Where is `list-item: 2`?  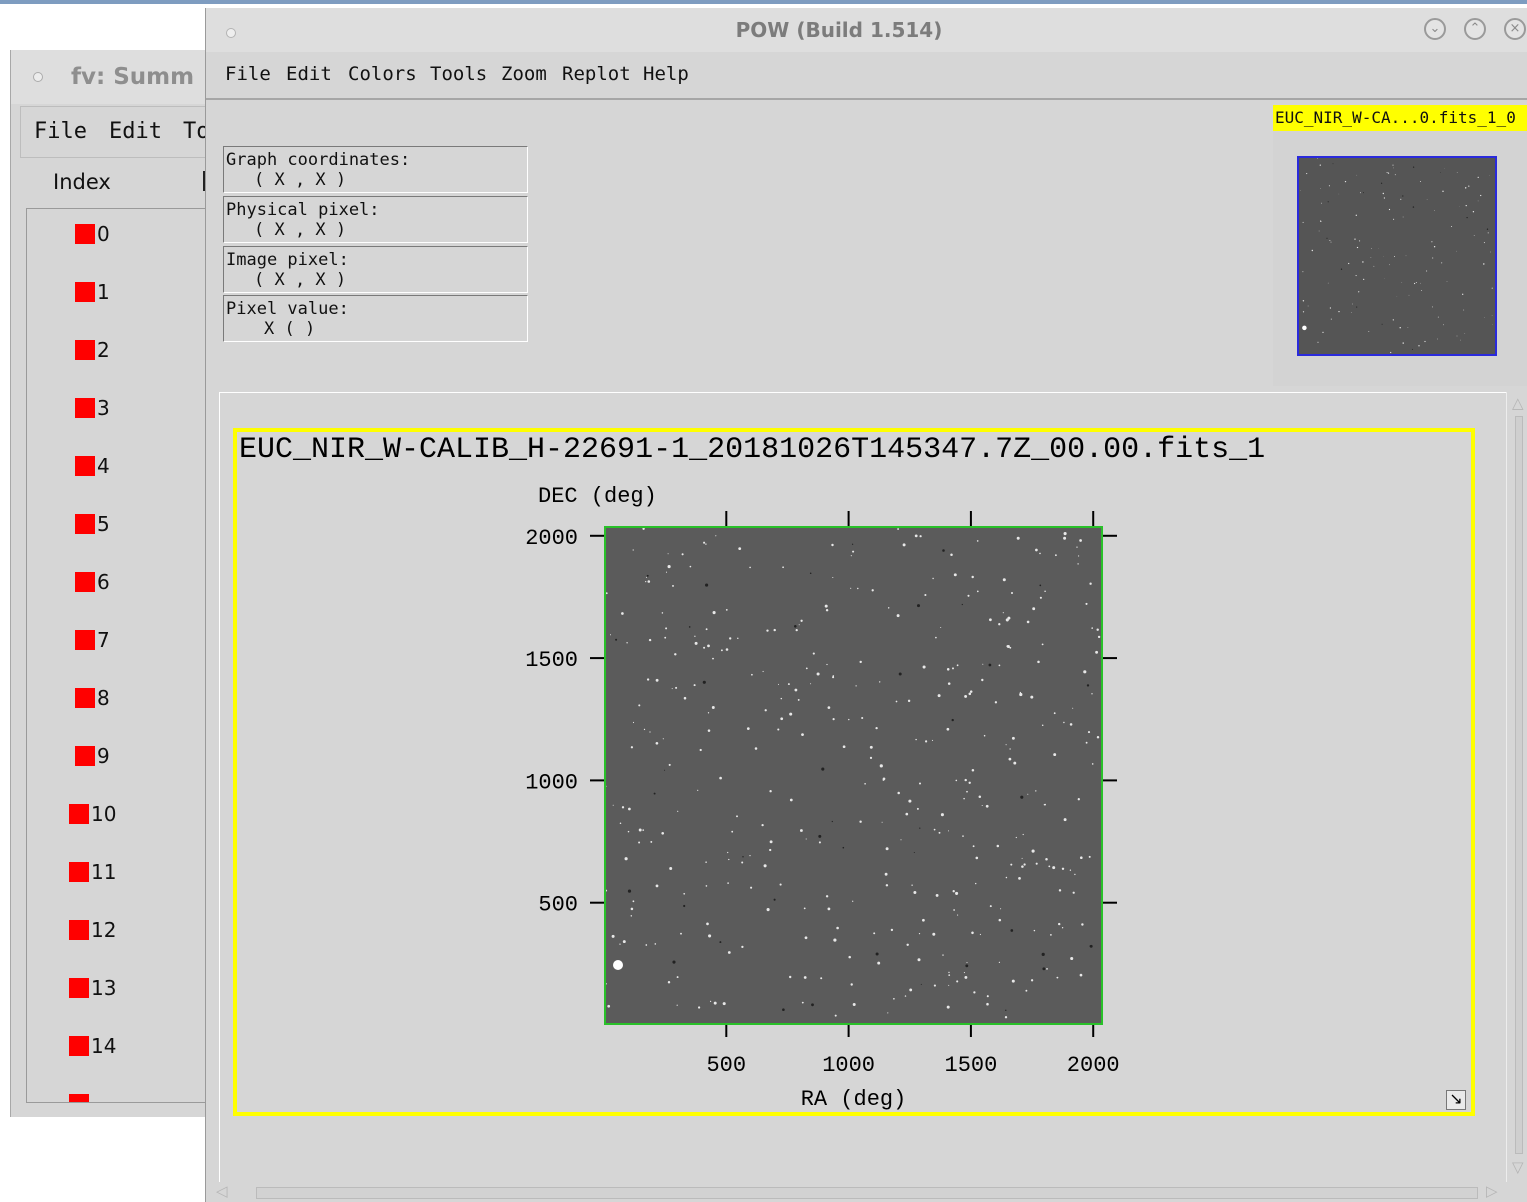
list-item: 2 is located at coordinates (92, 350).